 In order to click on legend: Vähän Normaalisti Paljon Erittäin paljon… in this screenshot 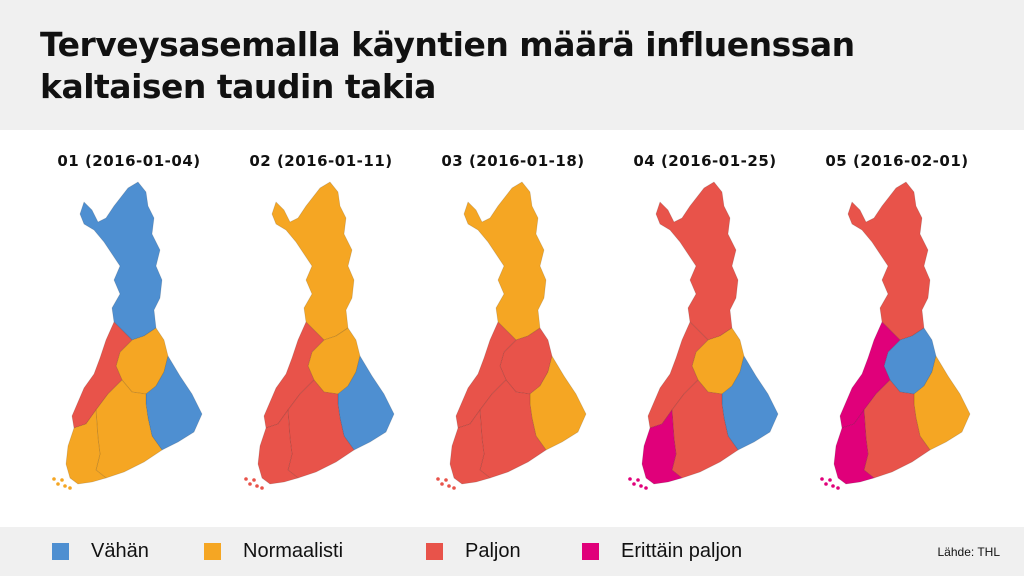, I will do `click(512, 551)`.